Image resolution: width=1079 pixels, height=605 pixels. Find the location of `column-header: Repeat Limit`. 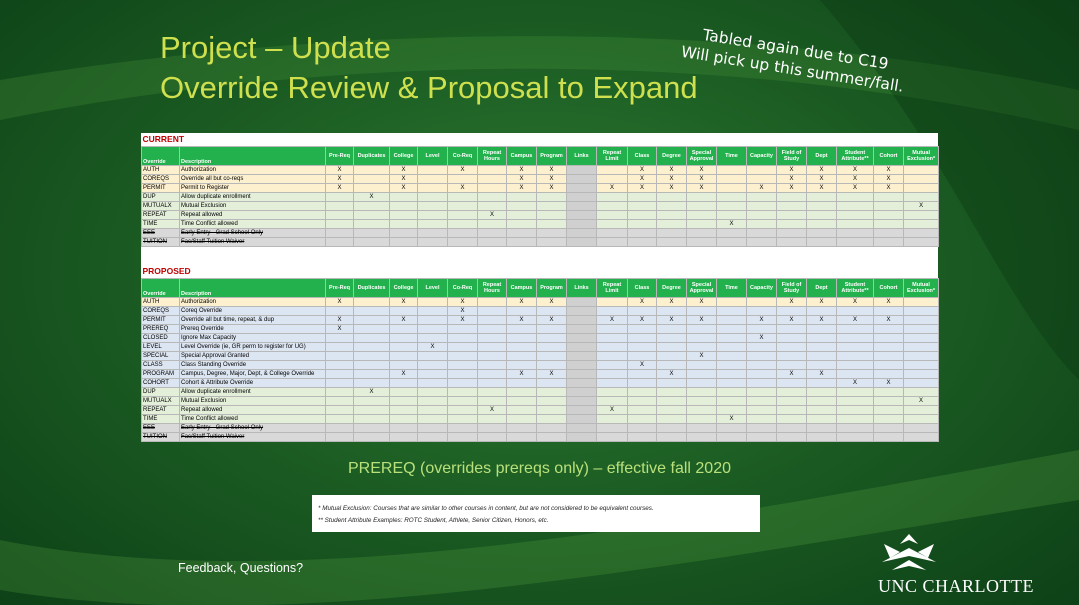

column-header: Repeat Limit is located at coordinates (612, 156).